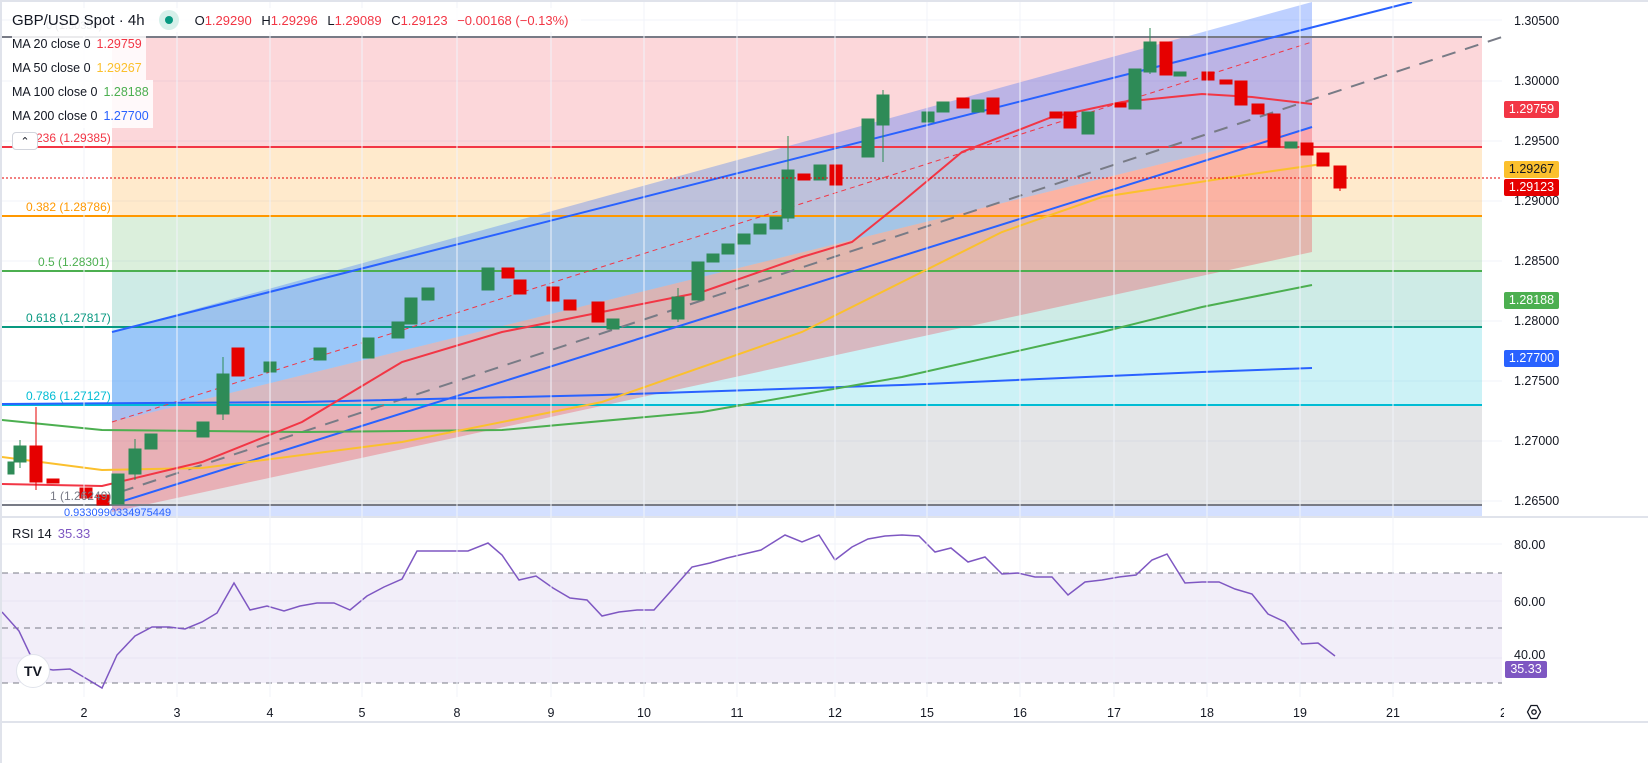 The width and height of the screenshot is (1648, 763). Describe the element at coordinates (362, 713) in the screenshot. I see `time-tick: 5` at that location.